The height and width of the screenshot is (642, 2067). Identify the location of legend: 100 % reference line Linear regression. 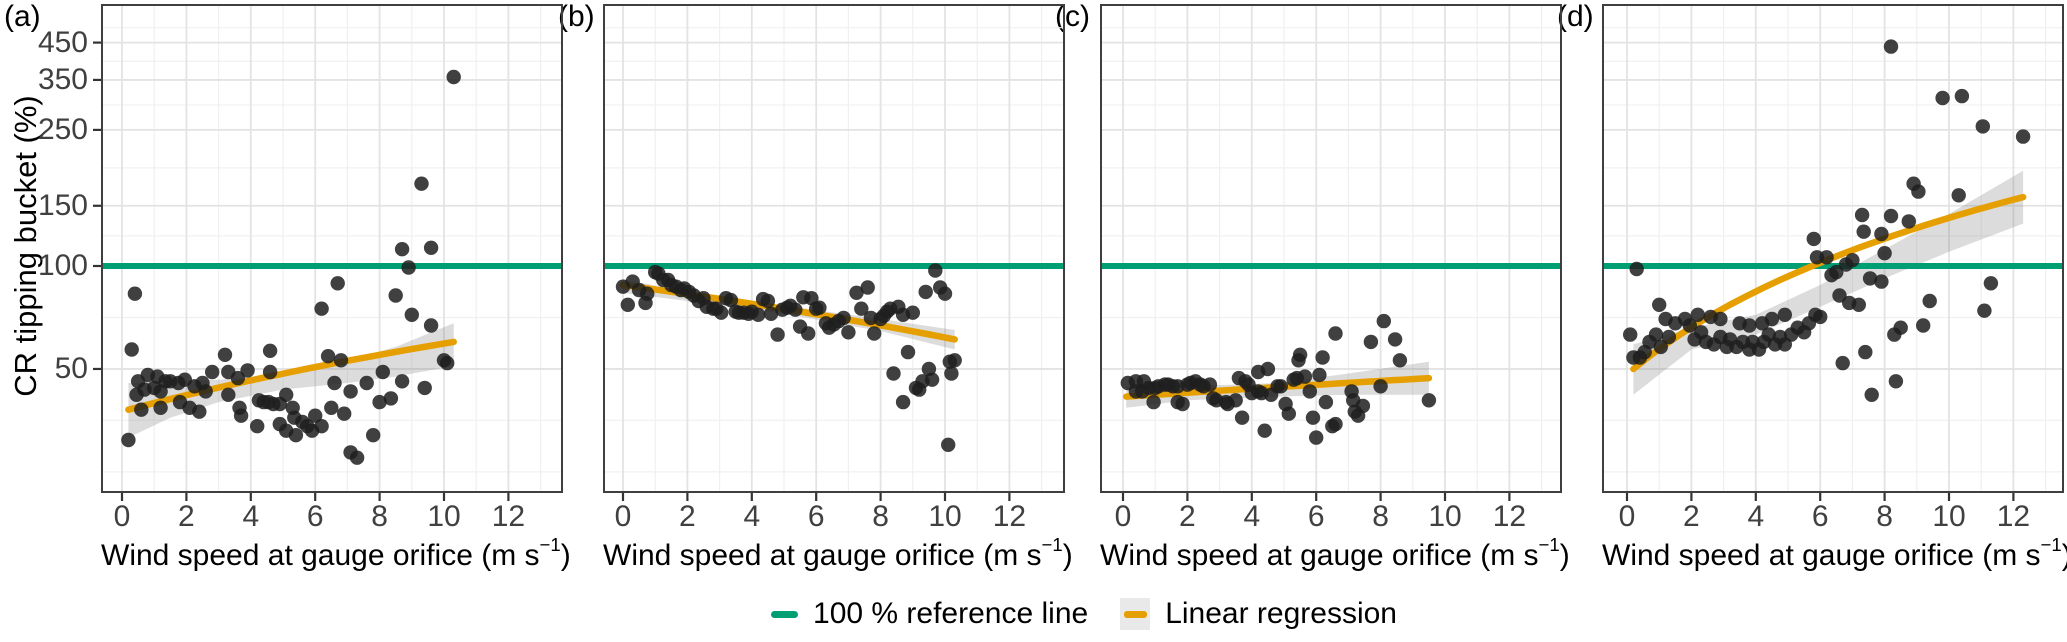
(1084, 614).